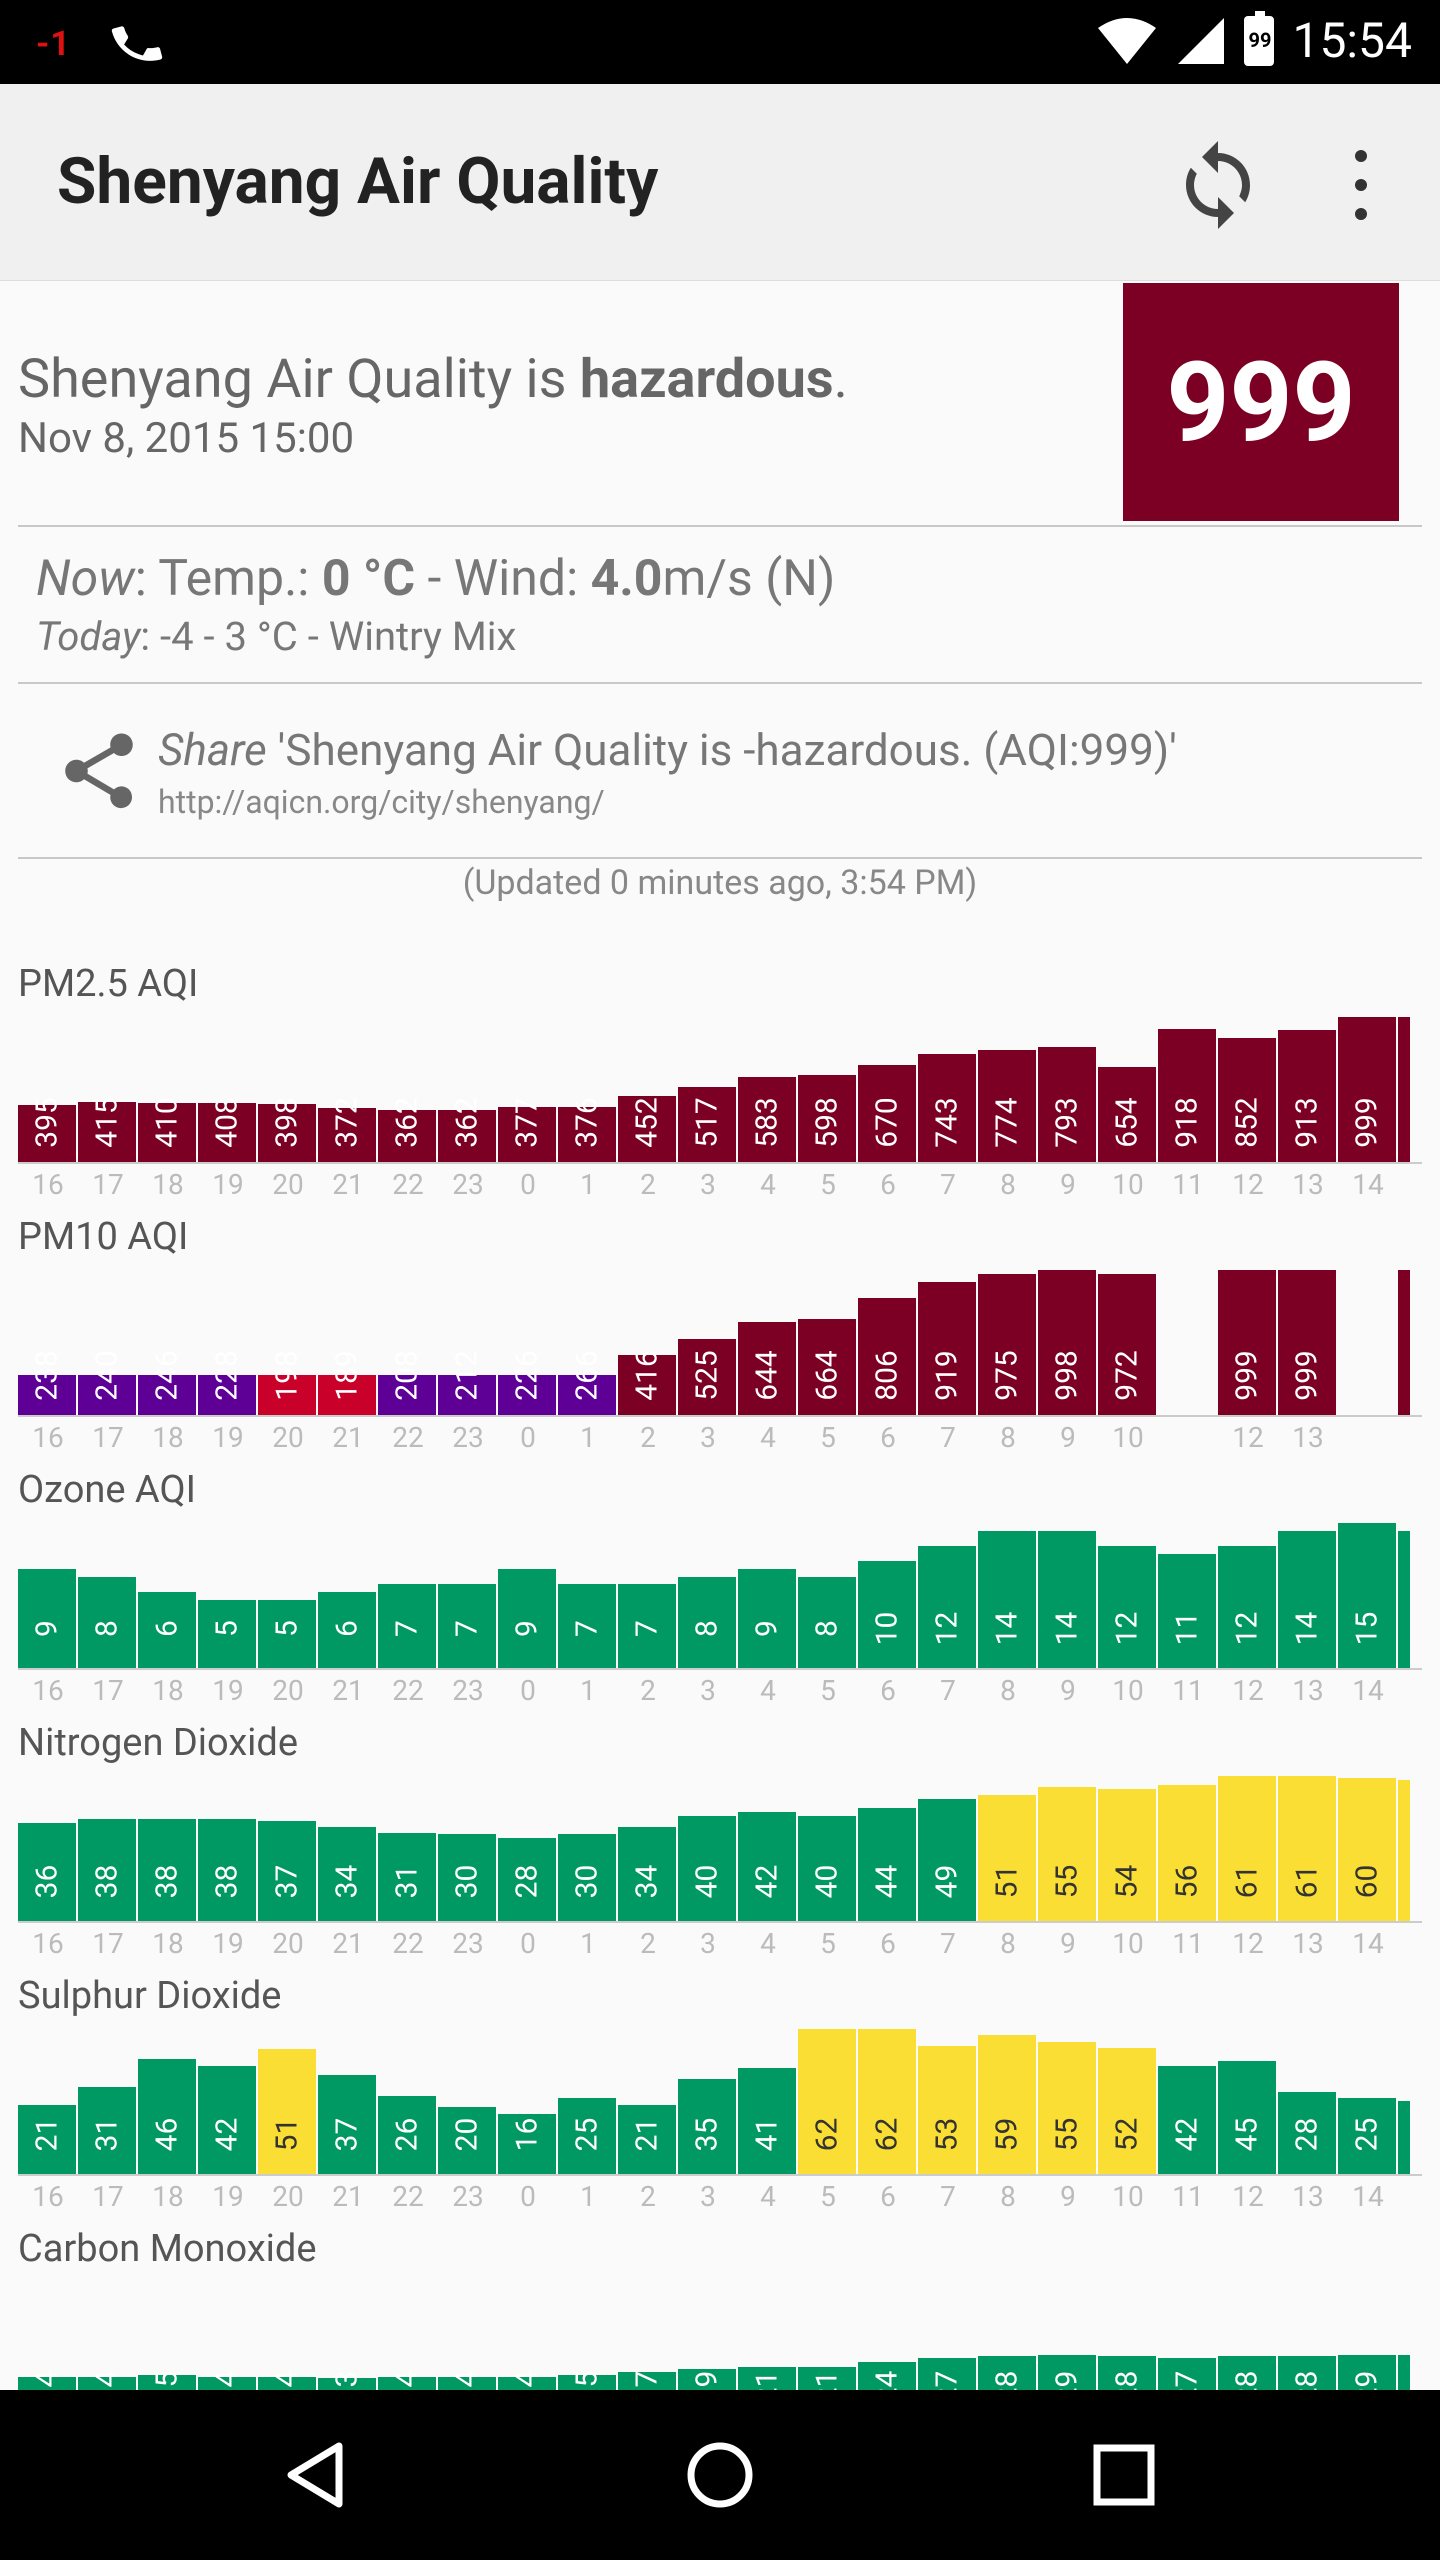 Image resolution: width=1440 pixels, height=2560 pixels. I want to click on chart-bar: 918, so click(1187, 1095).